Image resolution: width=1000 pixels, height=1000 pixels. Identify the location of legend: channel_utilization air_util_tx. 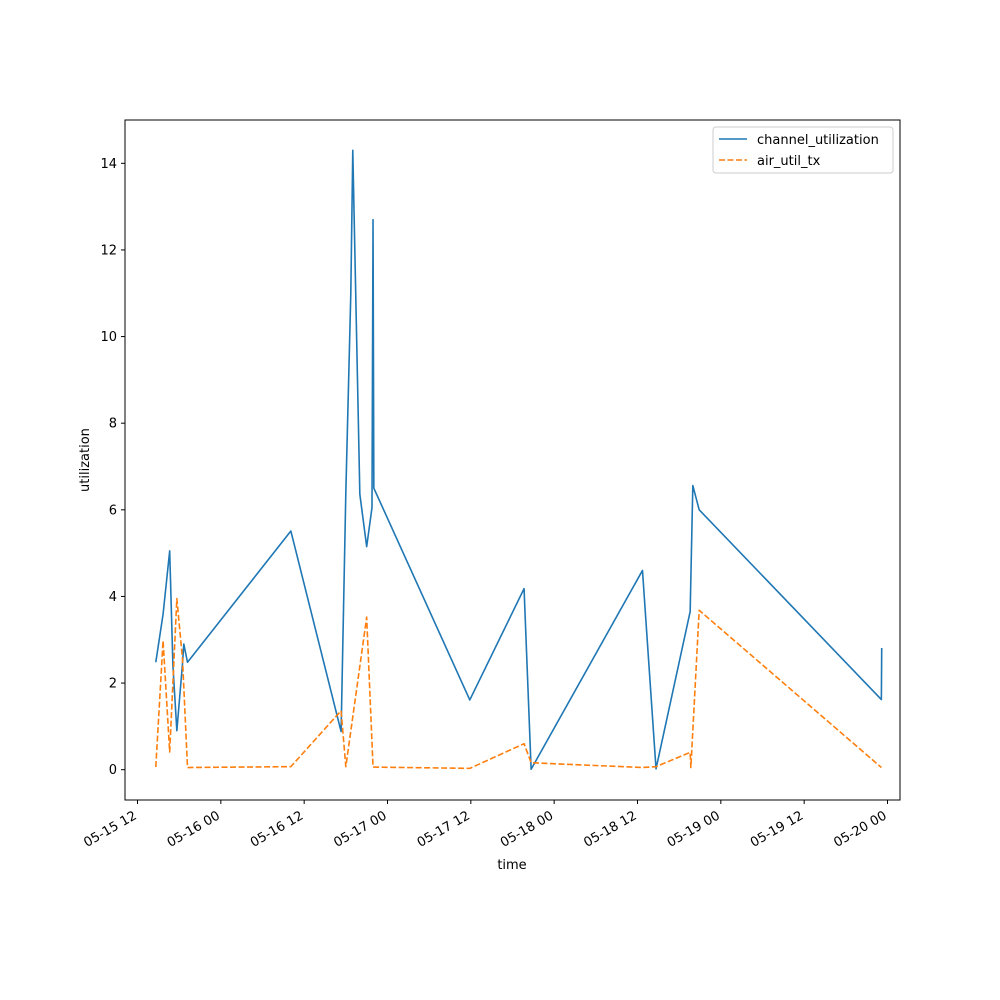
(803, 150).